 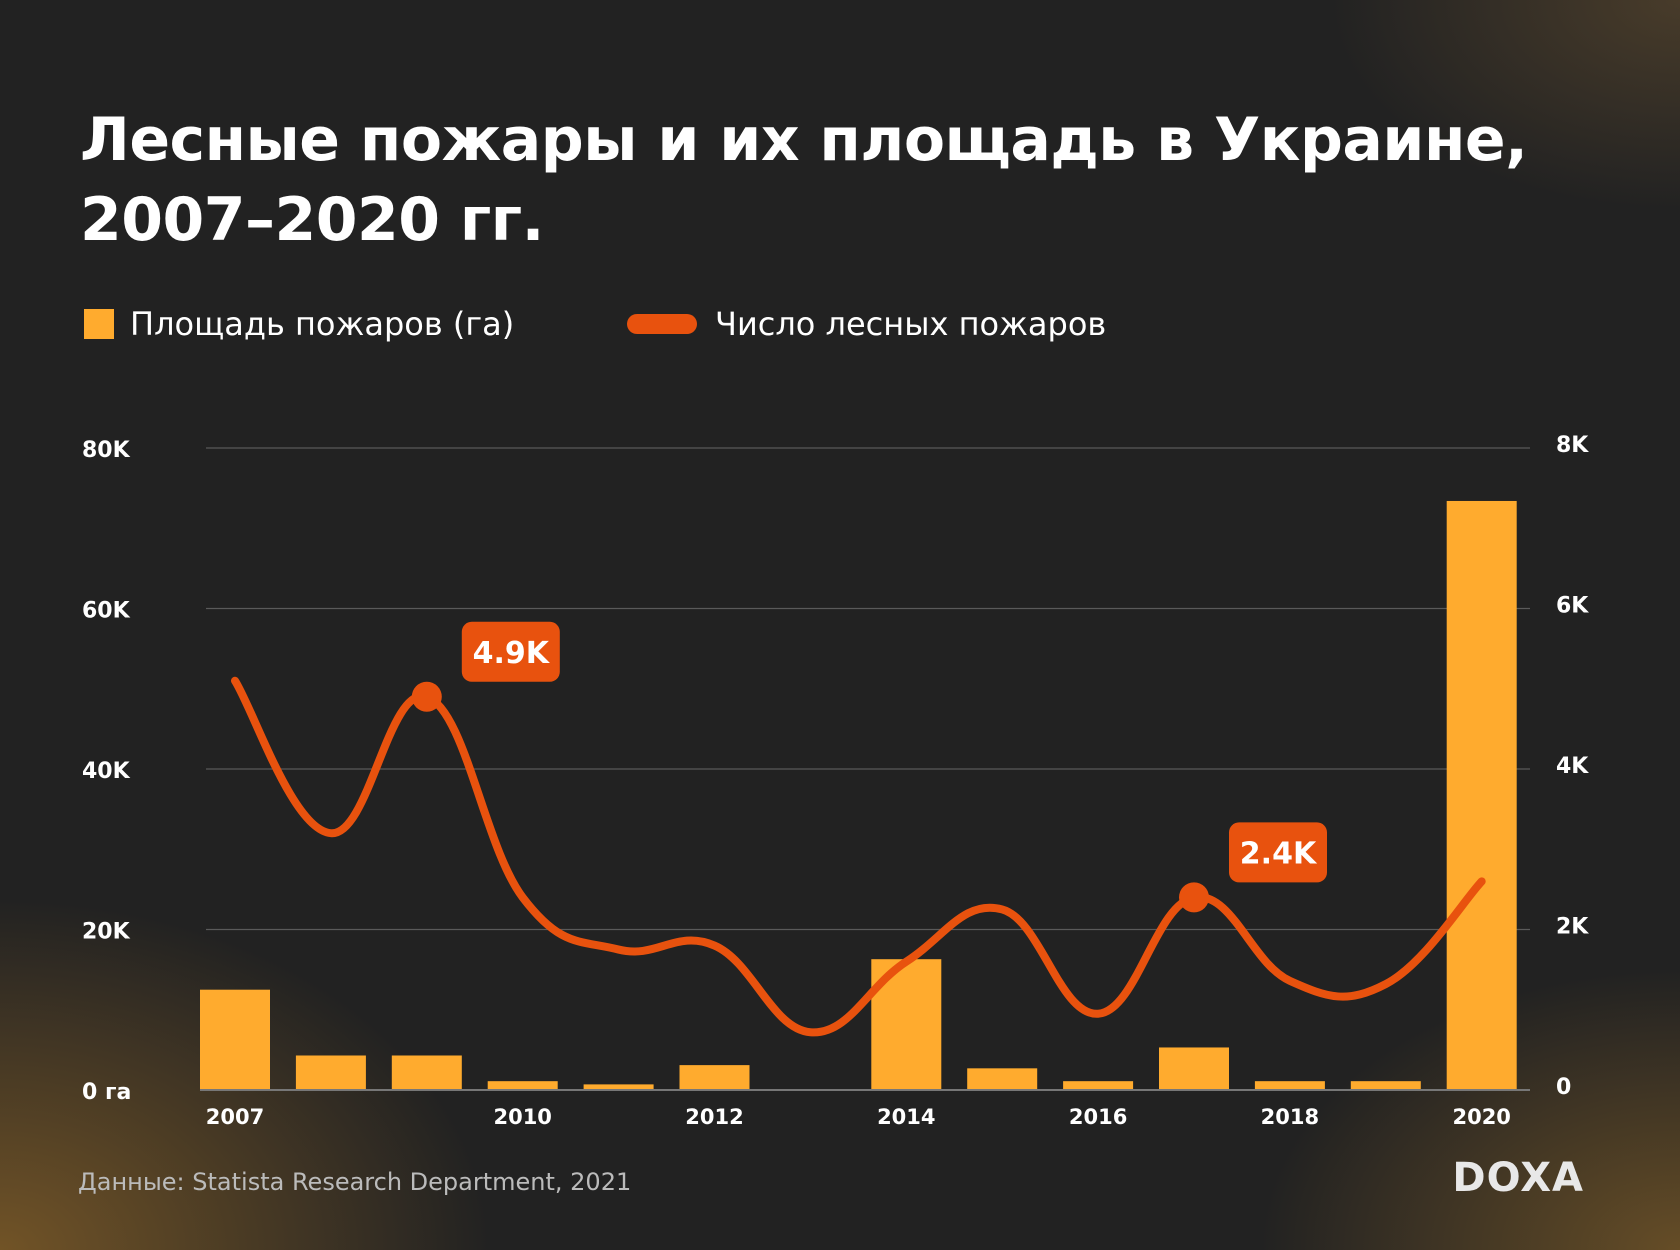 I want to click on legend-swatch-line, so click(x=662, y=324).